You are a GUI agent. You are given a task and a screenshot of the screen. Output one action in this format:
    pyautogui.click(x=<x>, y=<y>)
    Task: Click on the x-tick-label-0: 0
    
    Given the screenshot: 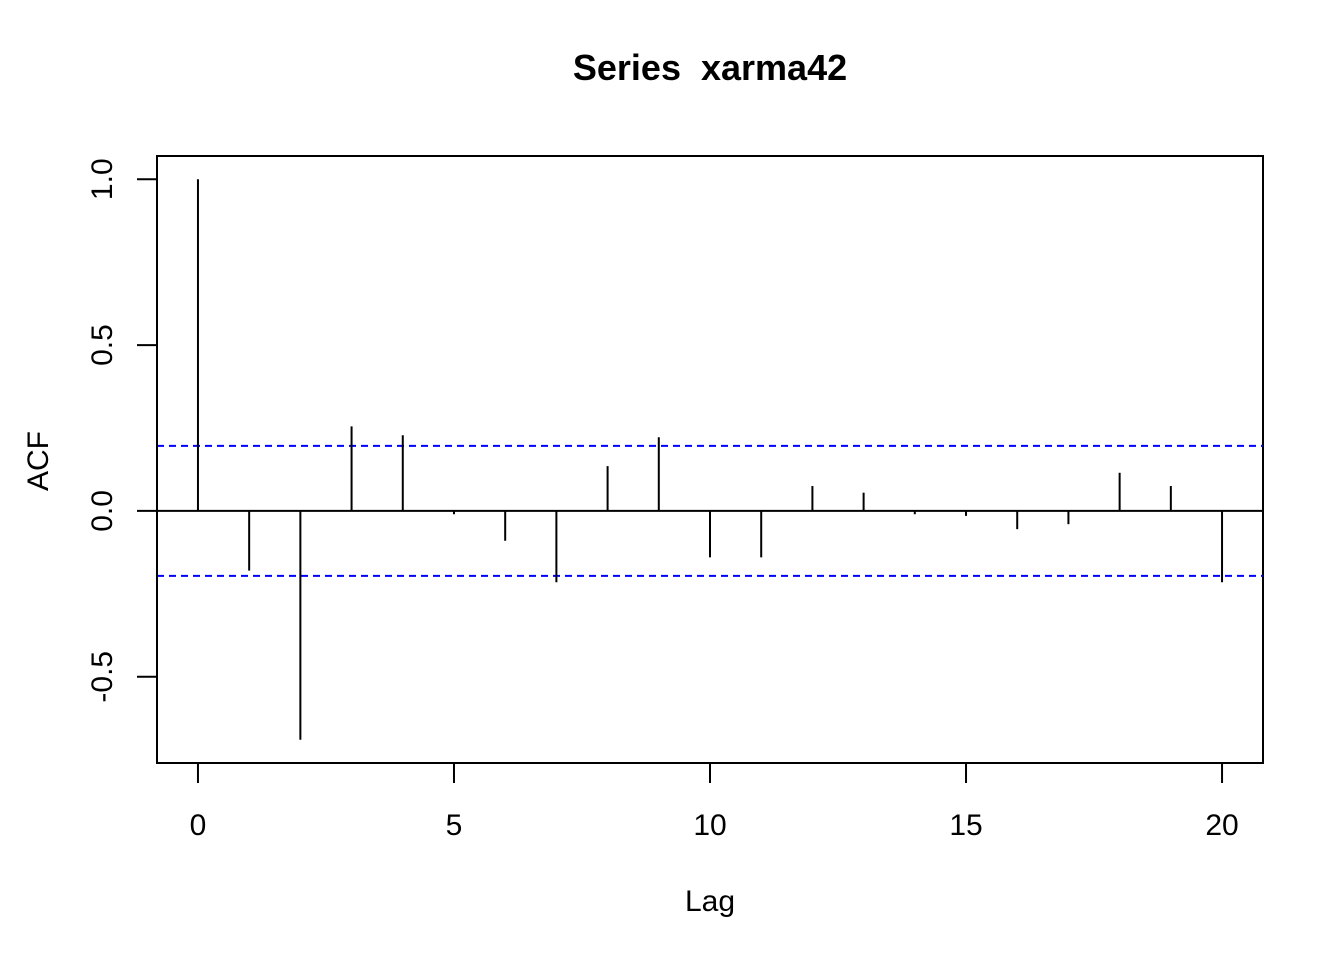 What is the action you would take?
    pyautogui.click(x=198, y=825)
    